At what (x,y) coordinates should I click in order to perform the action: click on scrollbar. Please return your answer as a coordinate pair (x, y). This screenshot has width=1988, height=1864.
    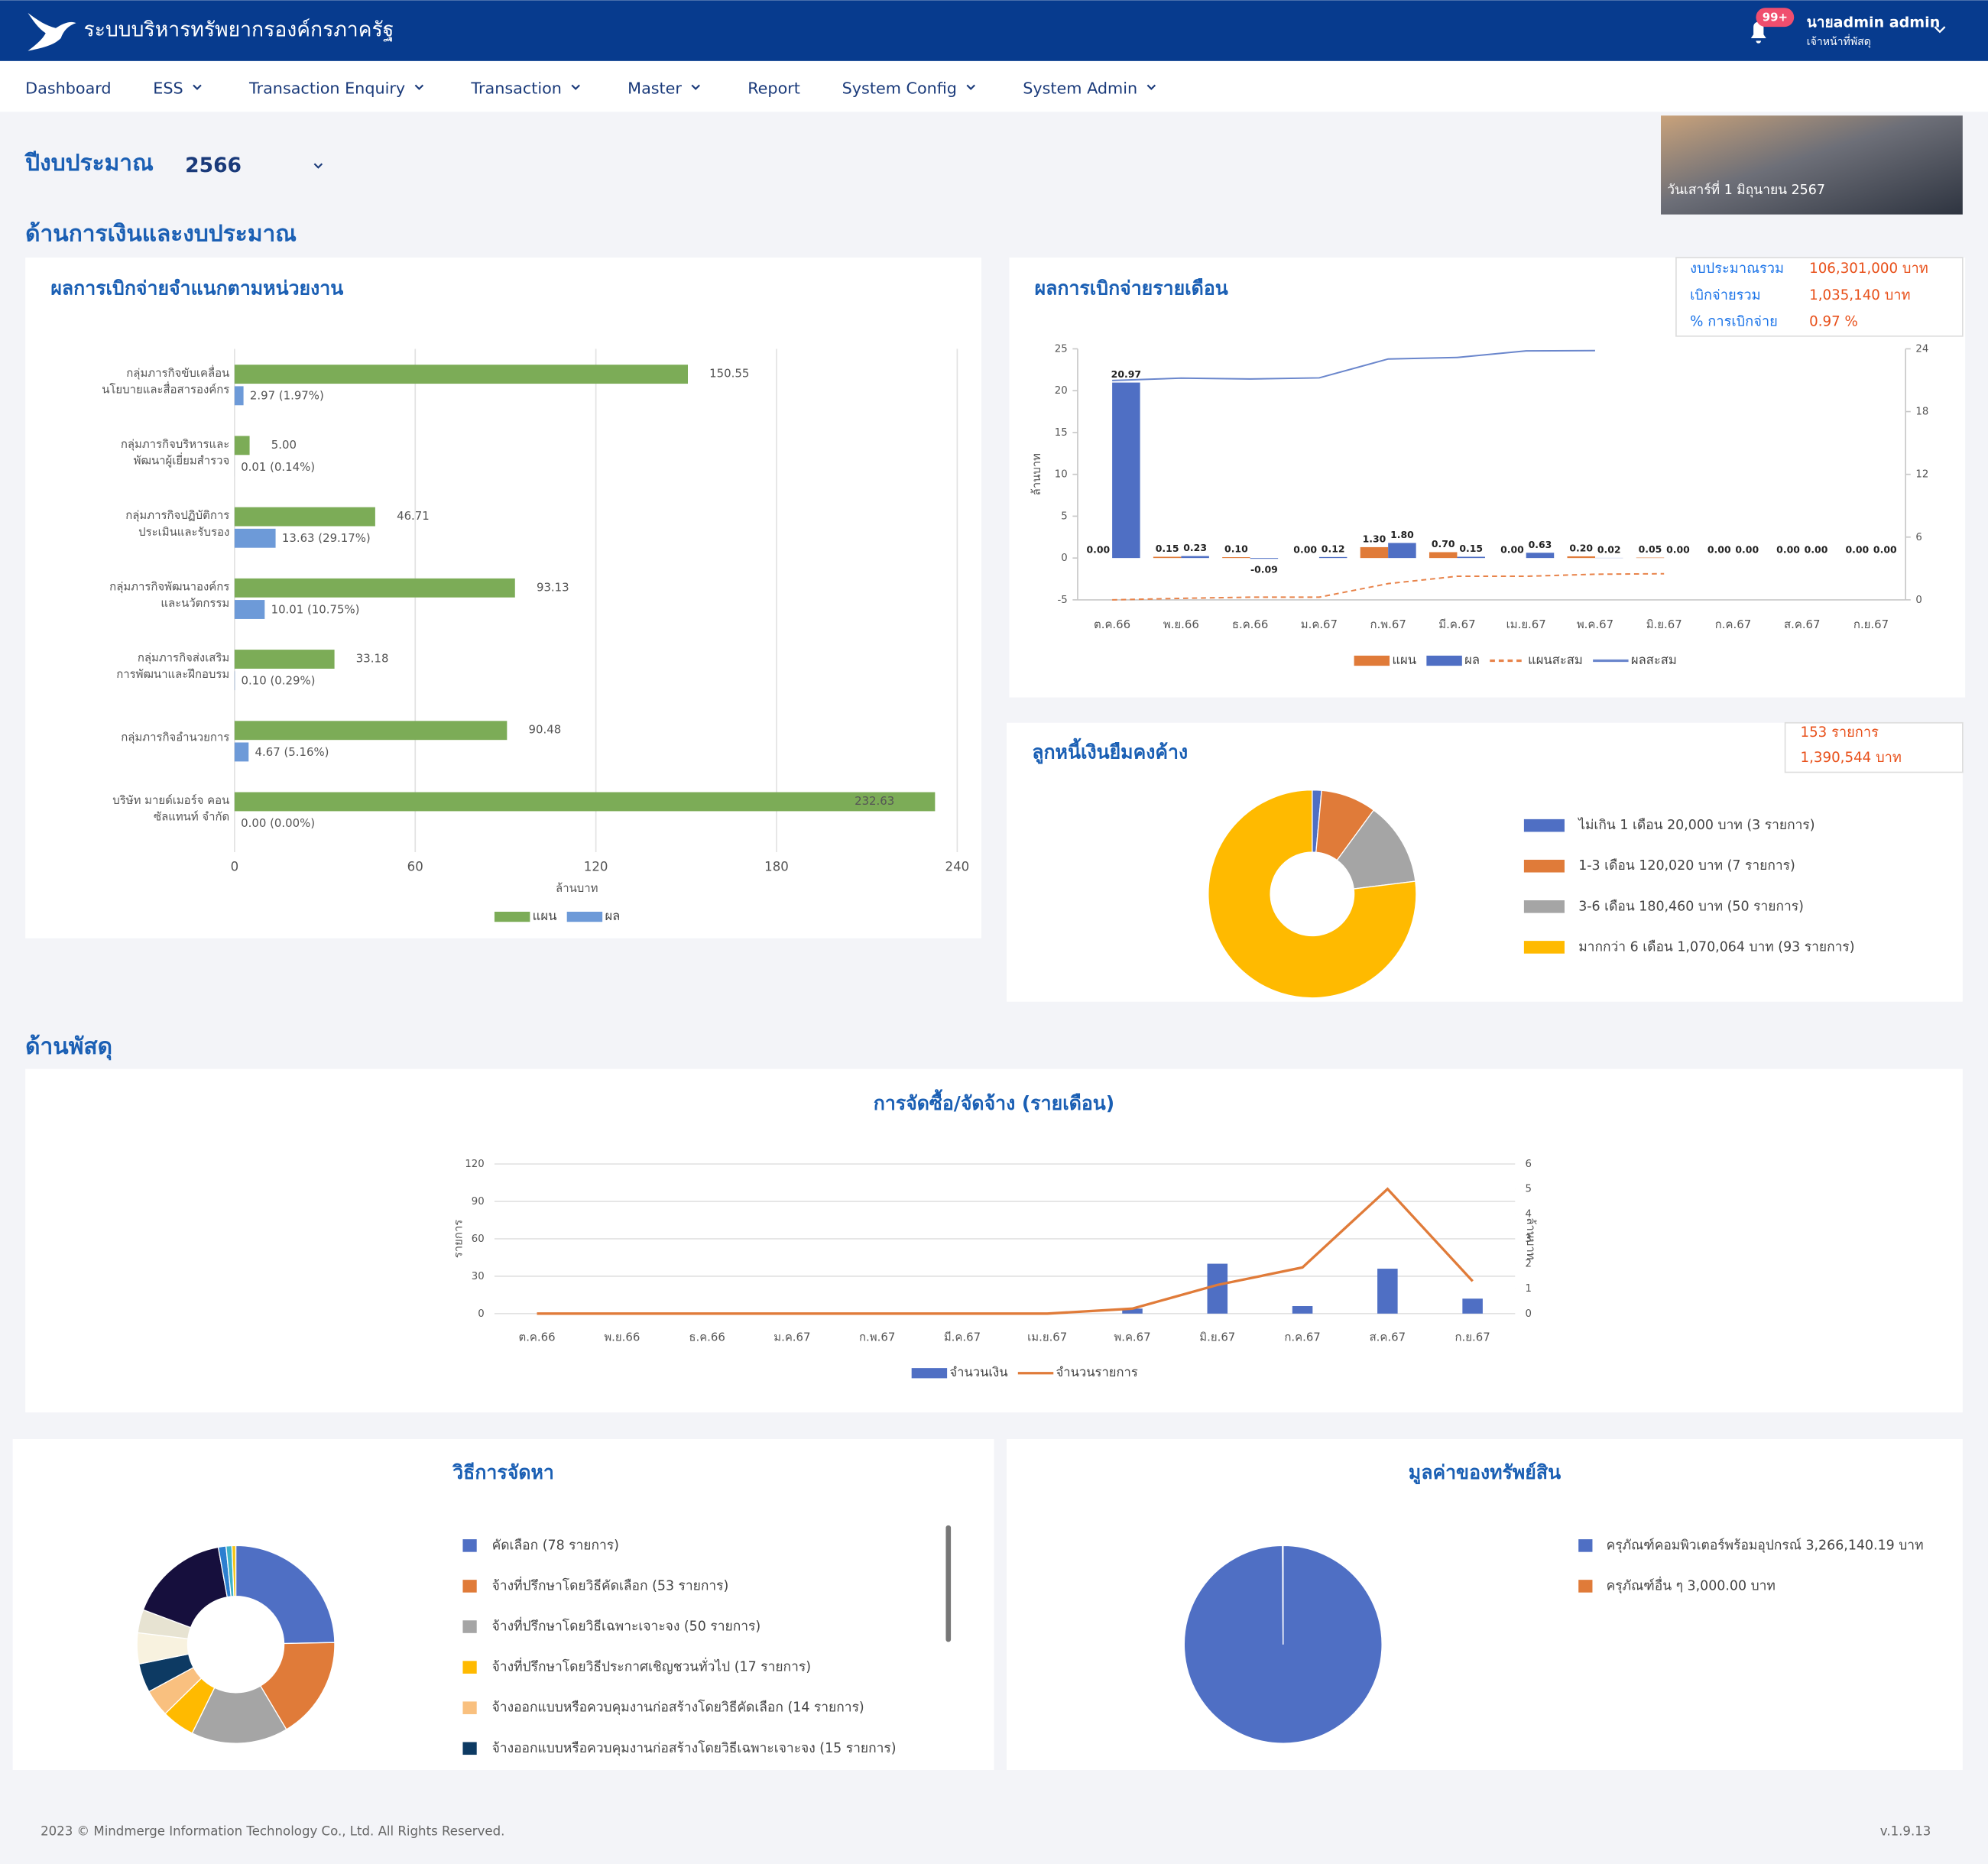
    Looking at the image, I should click on (948, 1583).